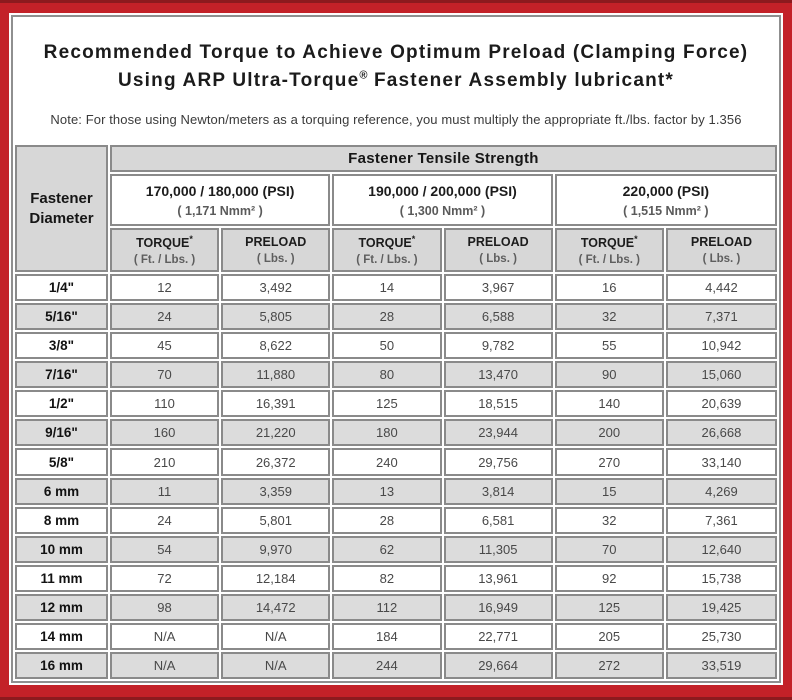  Describe the element at coordinates (396, 665) in the screenshot. I see `table-row: 16 mm N/A N/A 244 29,664 272 33,519` at that location.